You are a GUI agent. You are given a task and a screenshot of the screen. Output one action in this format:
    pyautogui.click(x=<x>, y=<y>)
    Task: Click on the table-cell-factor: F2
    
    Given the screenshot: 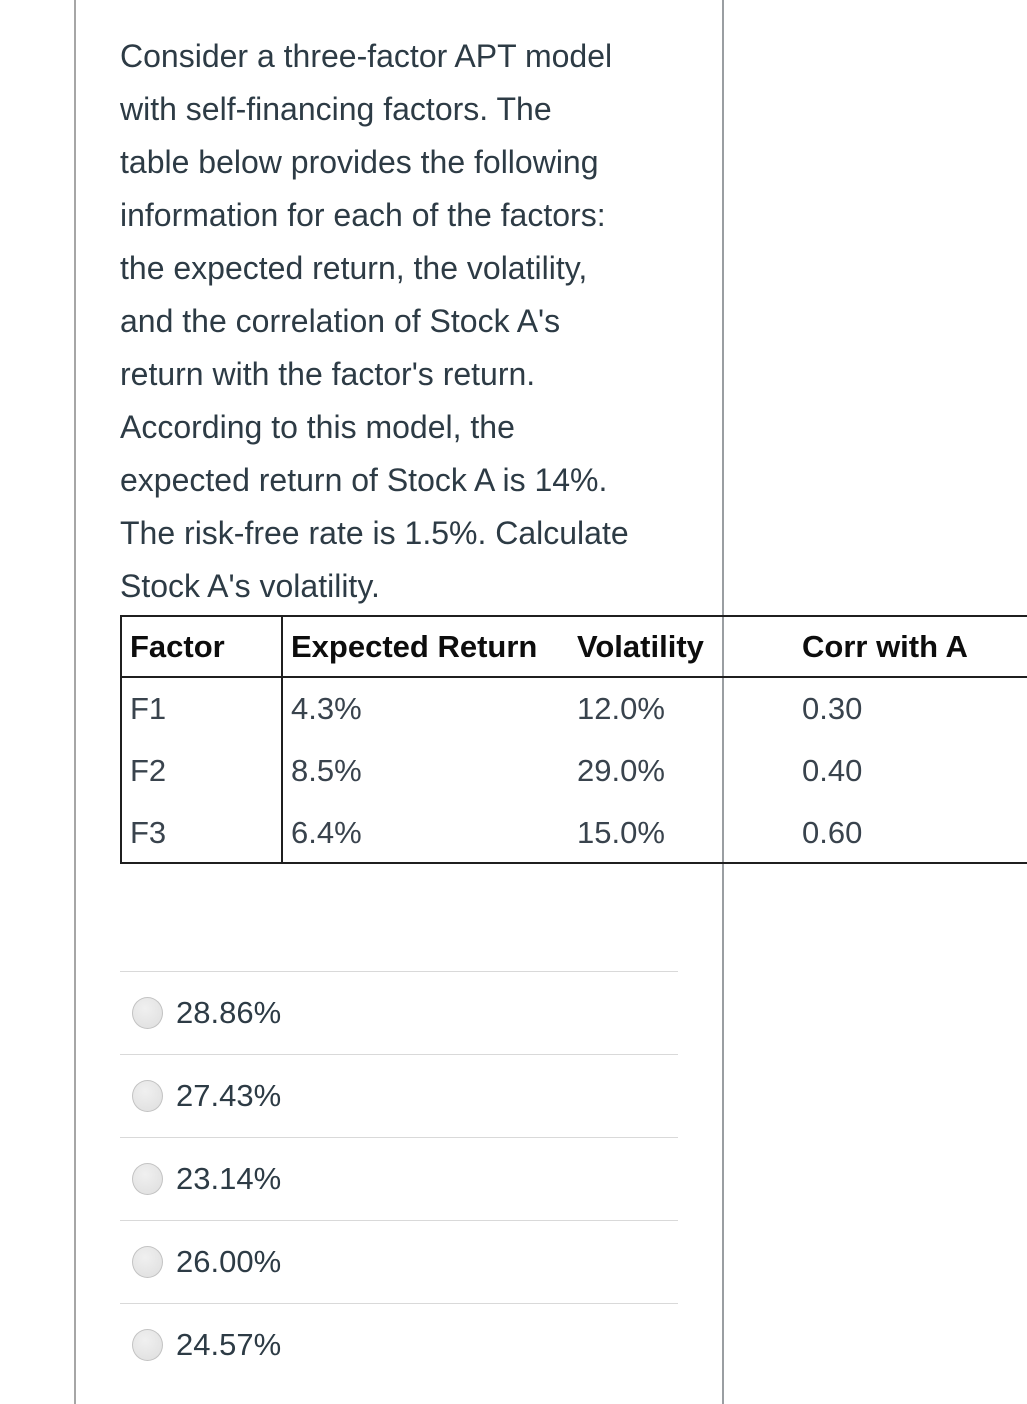 What is the action you would take?
    pyautogui.click(x=202, y=771)
    